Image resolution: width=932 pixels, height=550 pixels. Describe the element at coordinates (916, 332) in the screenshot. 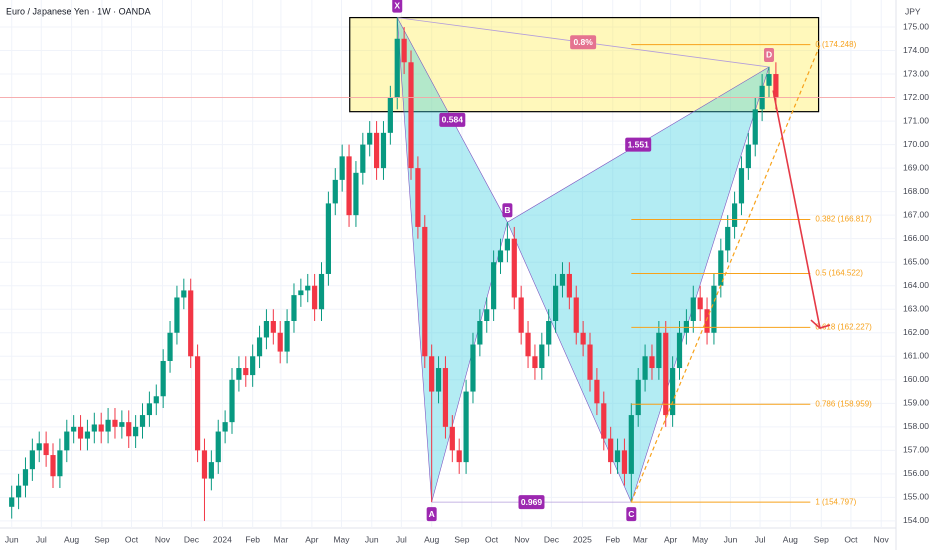

I see `y-tick-label: 162.00` at that location.